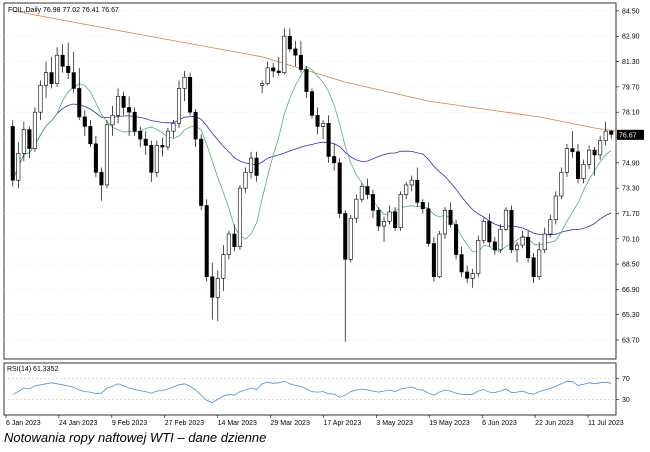  Describe the element at coordinates (631, 113) in the screenshot. I see `y-tick-label: 78.10` at that location.